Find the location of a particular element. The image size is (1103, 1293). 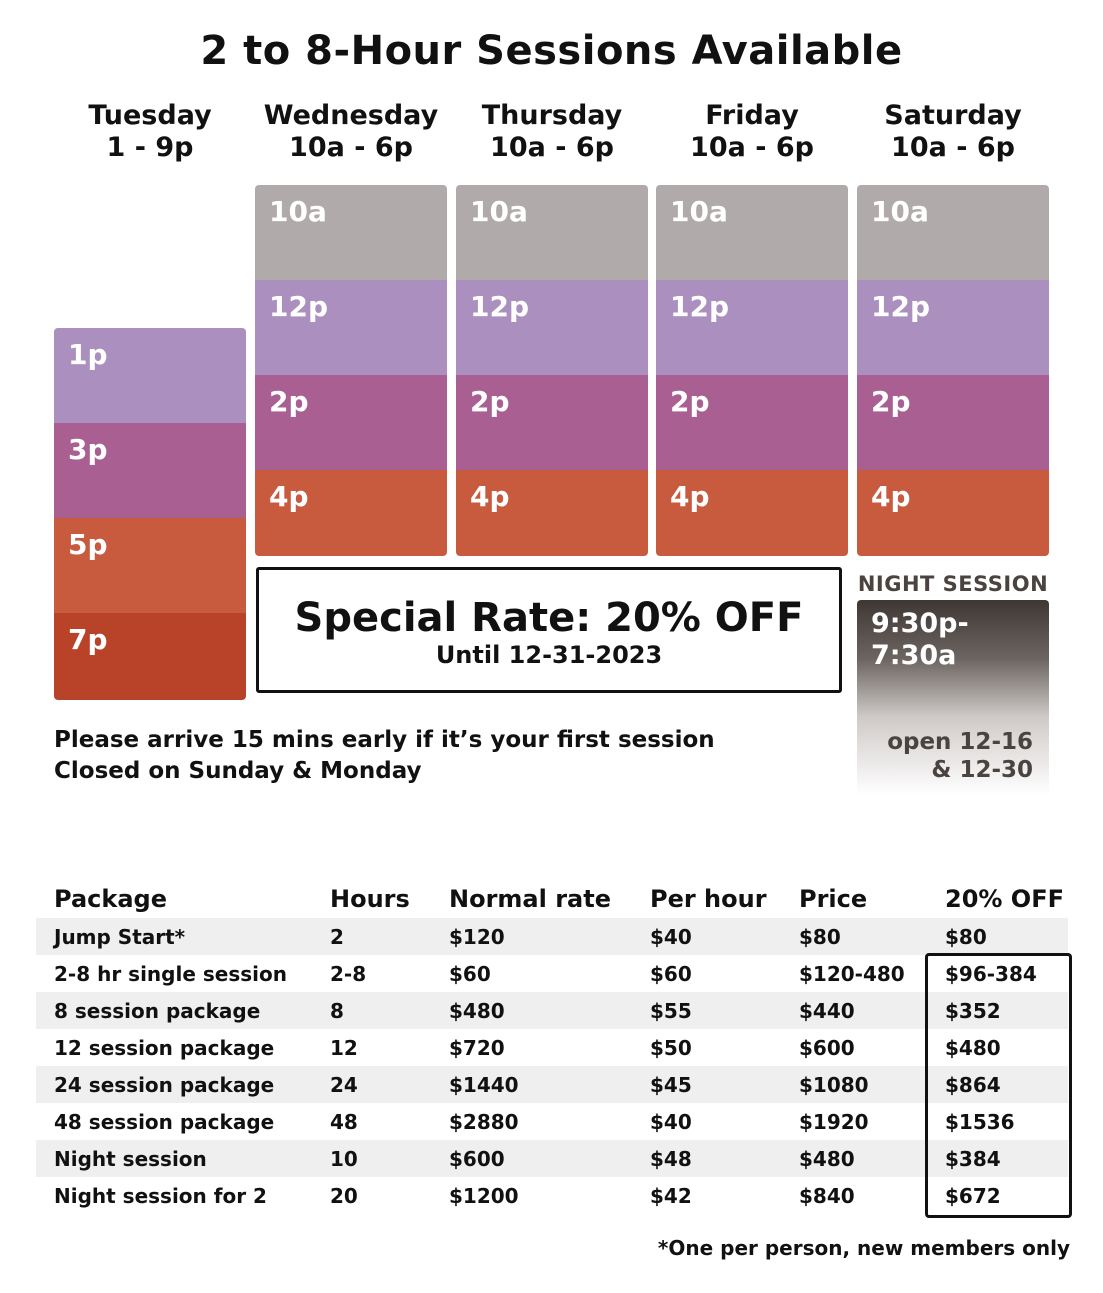

table-cell: $1080 is located at coordinates (872, 1084).